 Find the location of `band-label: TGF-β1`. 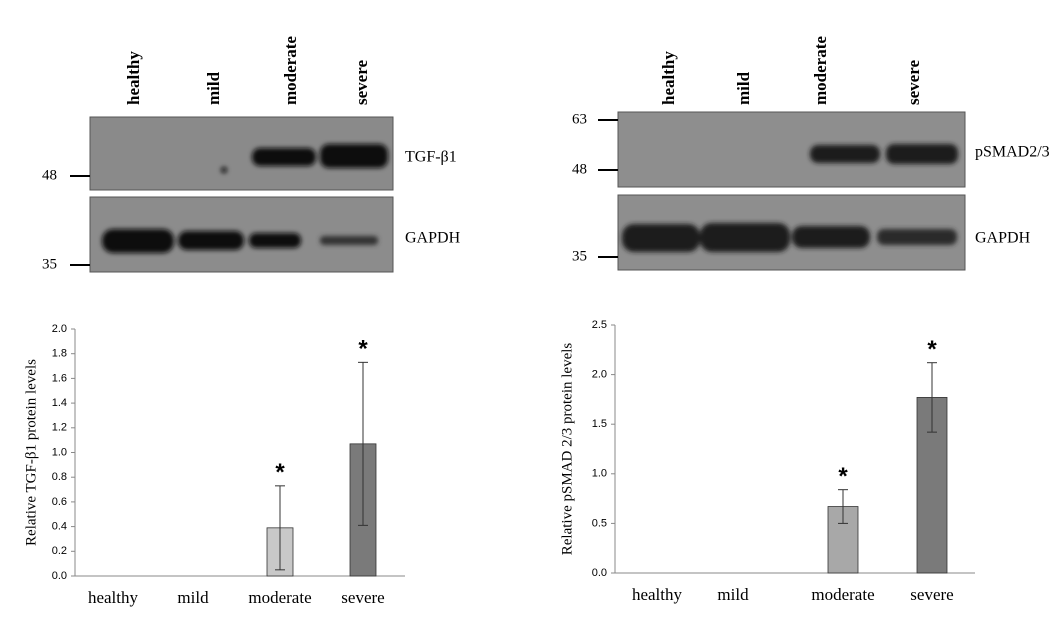

band-label: TGF-β1 is located at coordinates (431, 157).